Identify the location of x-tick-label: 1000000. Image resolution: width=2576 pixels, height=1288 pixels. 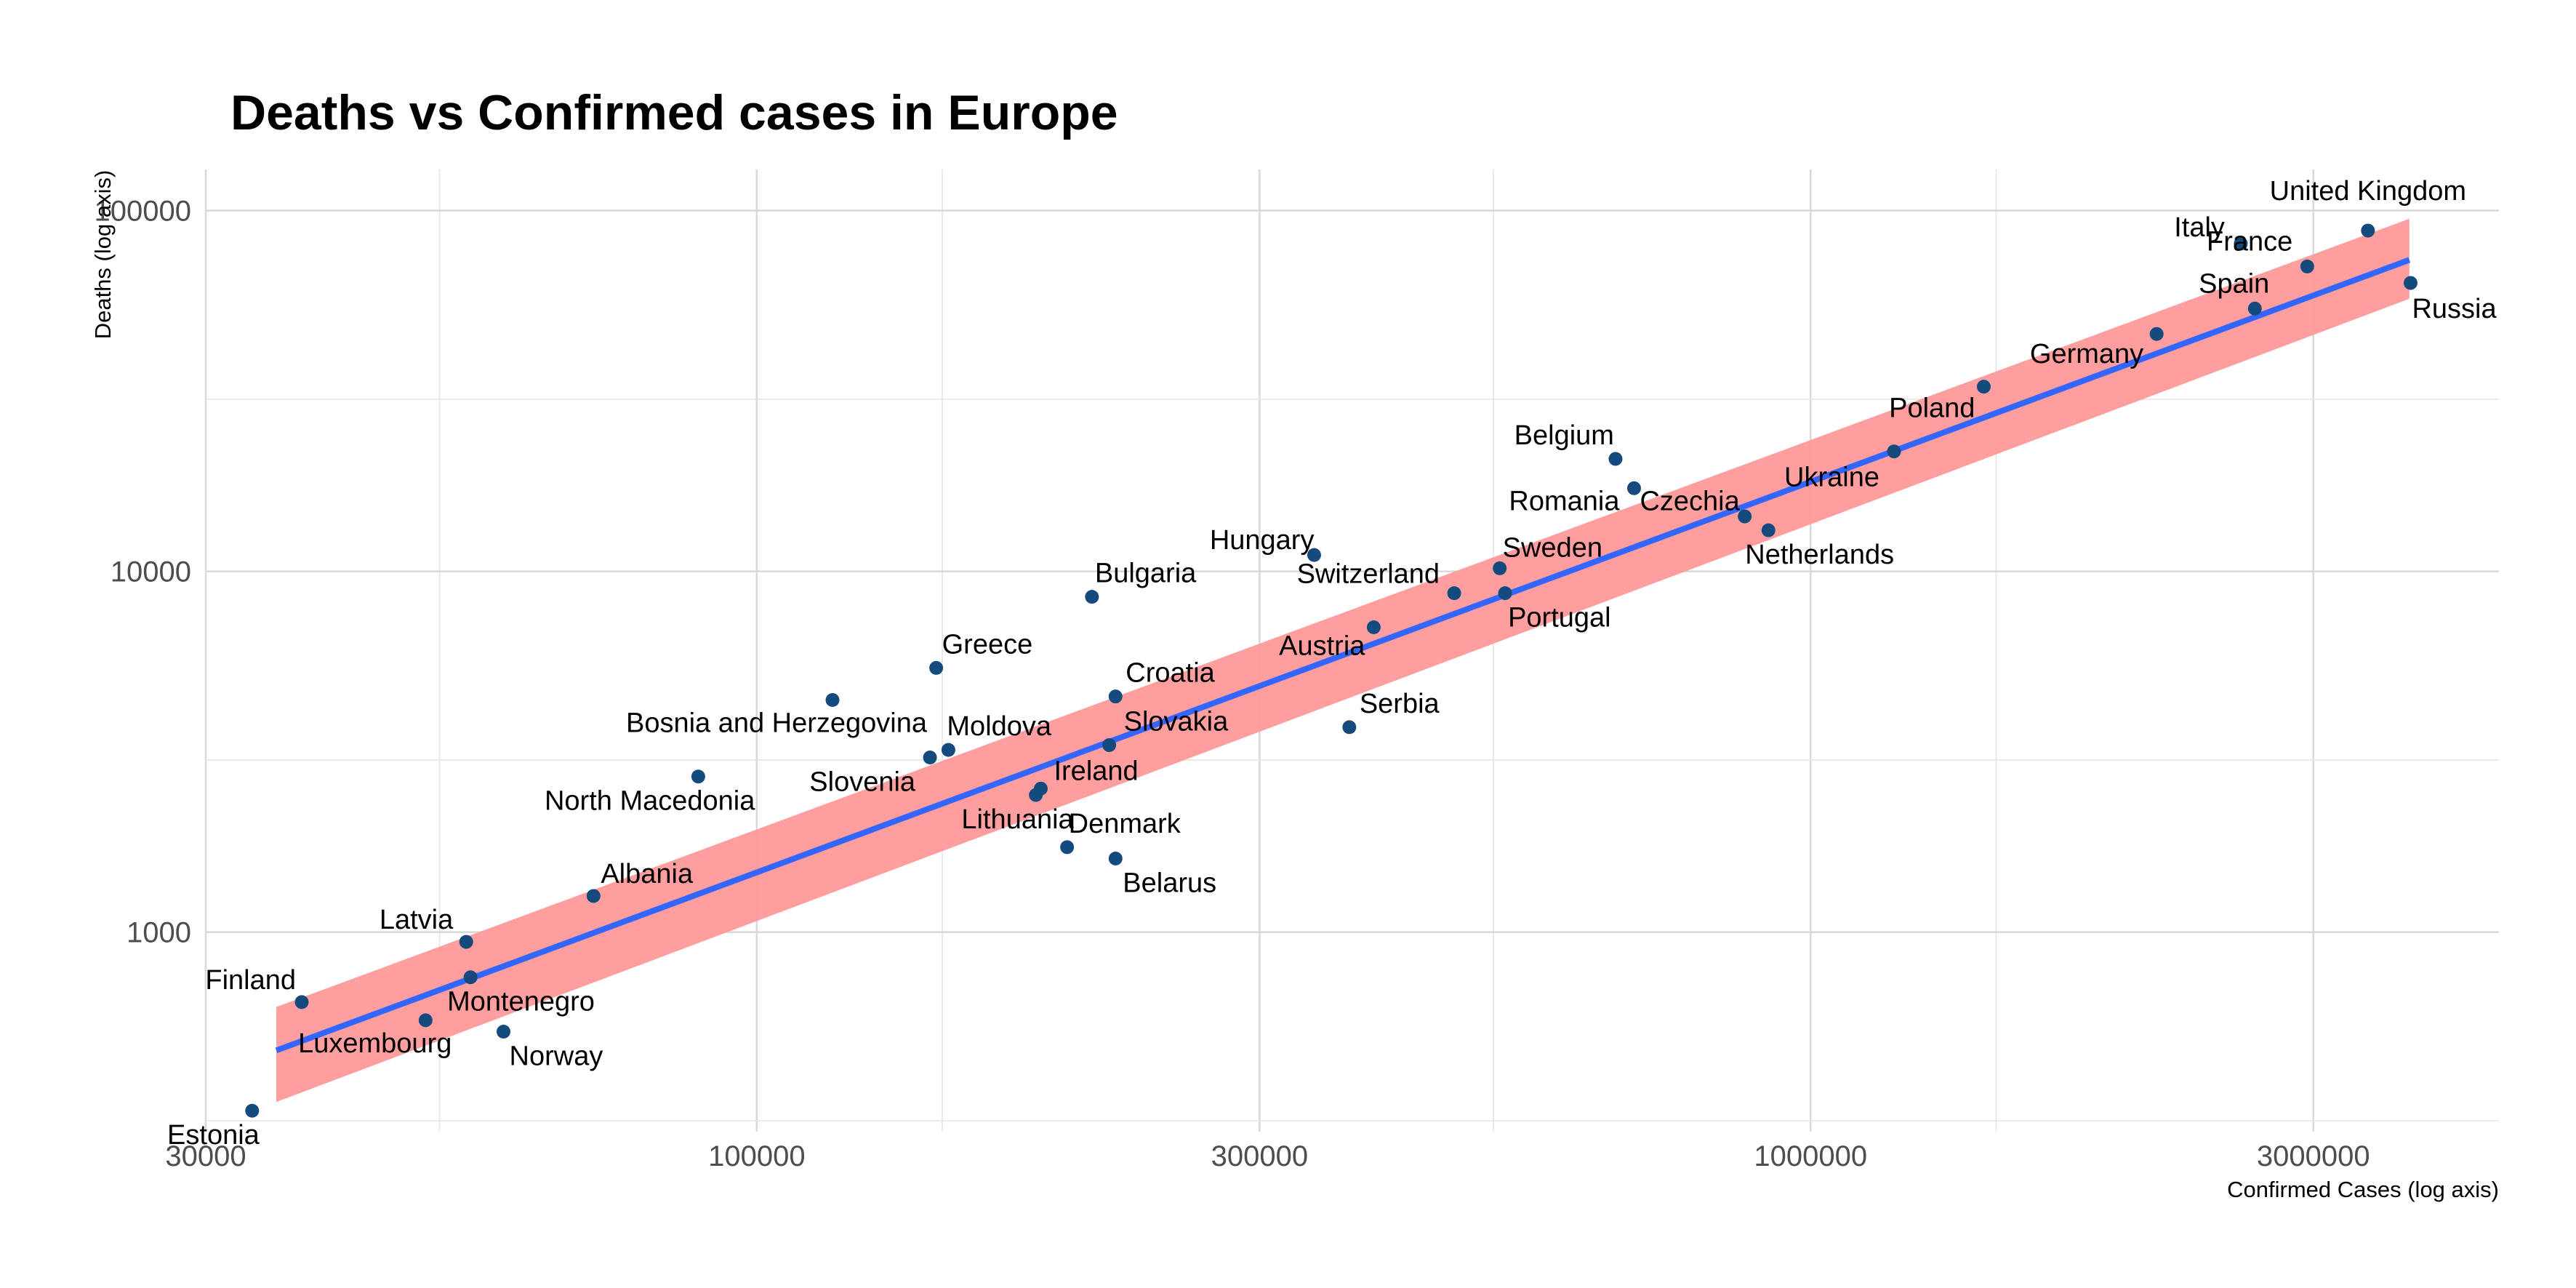
(1810, 1156).